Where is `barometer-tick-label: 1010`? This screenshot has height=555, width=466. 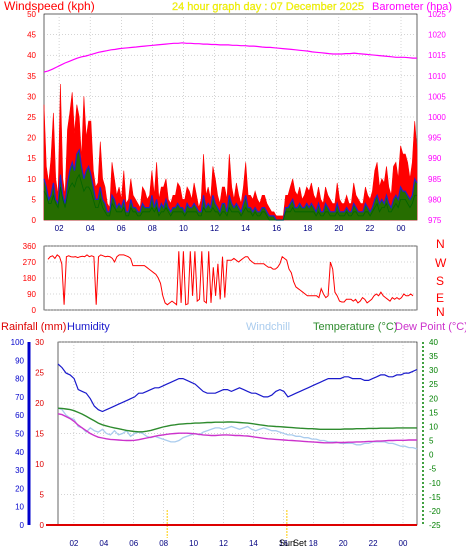 barometer-tick-label: 1010 is located at coordinates (437, 76).